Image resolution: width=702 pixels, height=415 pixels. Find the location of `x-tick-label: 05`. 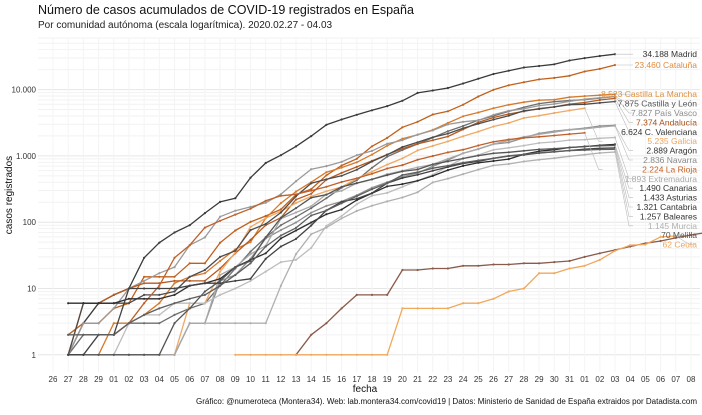

x-tick-label: 05 is located at coordinates (645, 379).